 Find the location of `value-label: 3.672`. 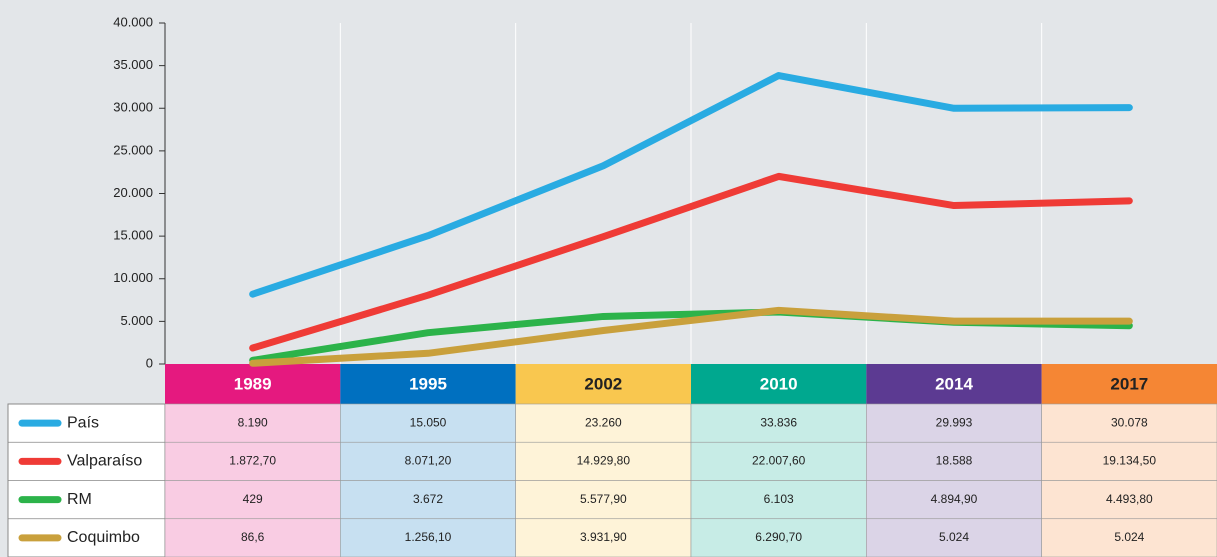

value-label: 3.672 is located at coordinates (428, 499).